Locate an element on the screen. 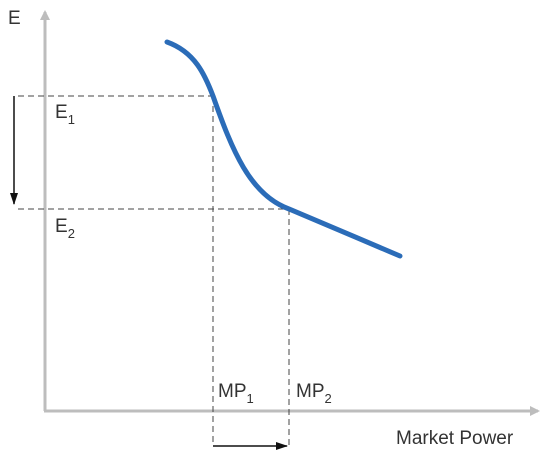 The width and height of the screenshot is (546, 454). x-axis-label: Market Power is located at coordinates (455, 438).